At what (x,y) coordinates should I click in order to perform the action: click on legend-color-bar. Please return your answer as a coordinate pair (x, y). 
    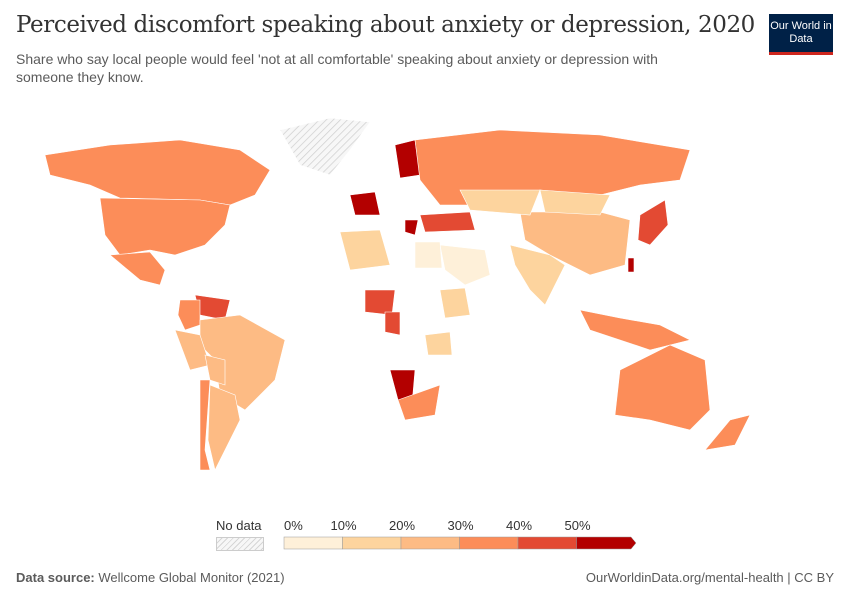
    Looking at the image, I should click on (460, 543).